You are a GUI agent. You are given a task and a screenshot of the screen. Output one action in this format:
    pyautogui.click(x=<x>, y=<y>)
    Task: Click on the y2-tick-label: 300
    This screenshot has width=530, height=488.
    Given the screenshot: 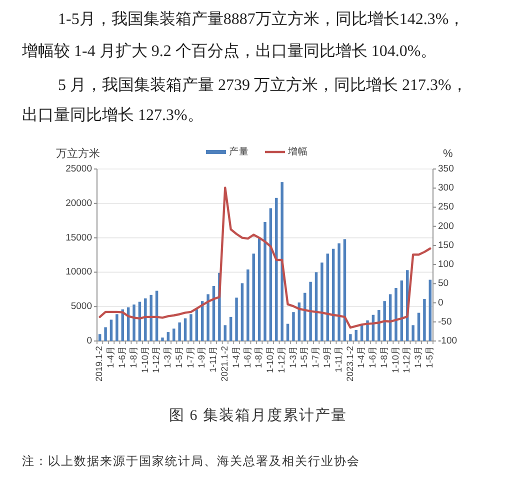 What is the action you would take?
    pyautogui.click(x=446, y=188)
    